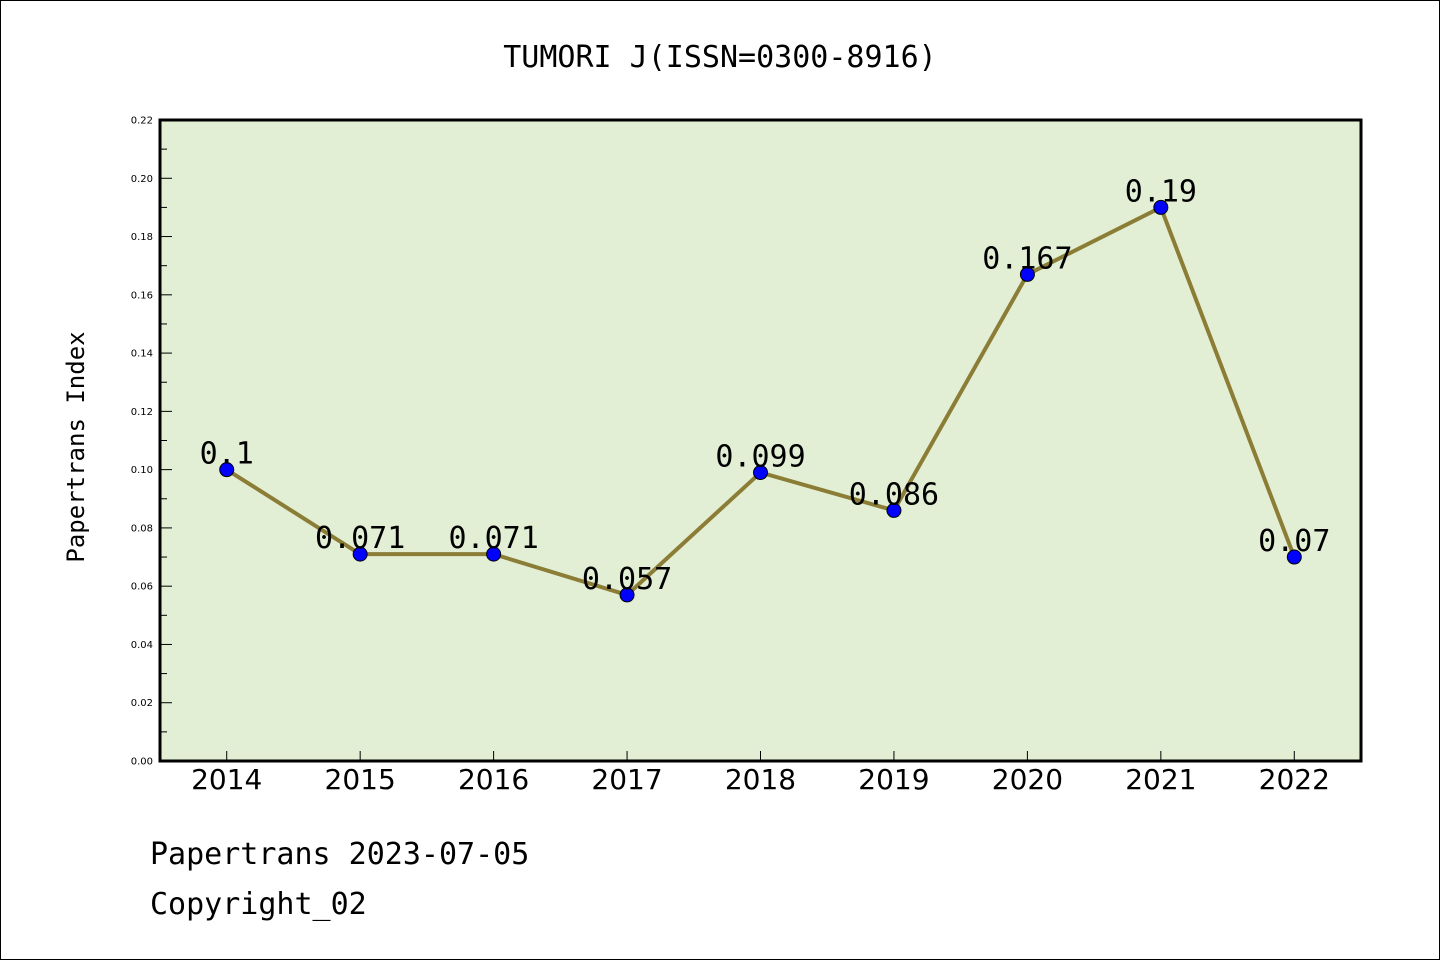  I want to click on y-tick-label: 0.14, so click(142, 354).